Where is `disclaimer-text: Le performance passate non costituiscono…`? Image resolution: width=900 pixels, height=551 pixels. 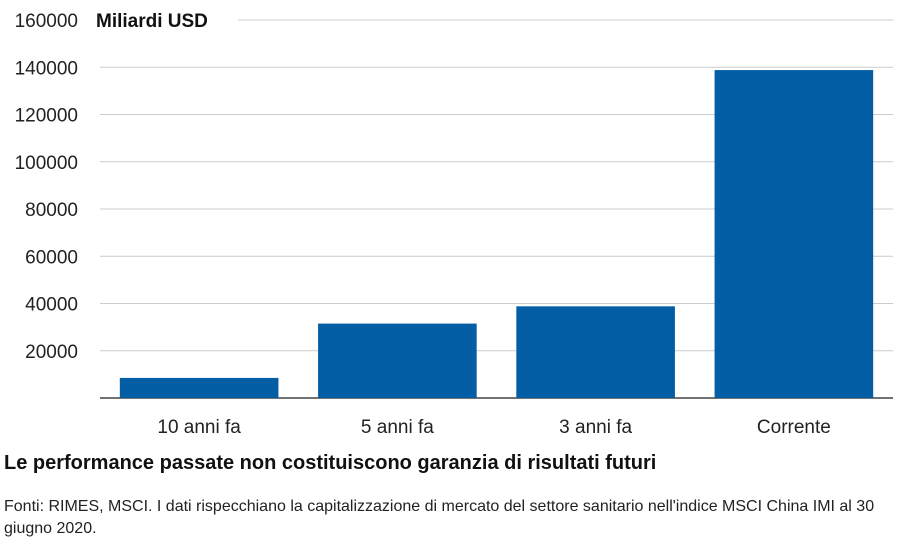
disclaimer-text: Le performance passate non costituiscono… is located at coordinates (330, 463).